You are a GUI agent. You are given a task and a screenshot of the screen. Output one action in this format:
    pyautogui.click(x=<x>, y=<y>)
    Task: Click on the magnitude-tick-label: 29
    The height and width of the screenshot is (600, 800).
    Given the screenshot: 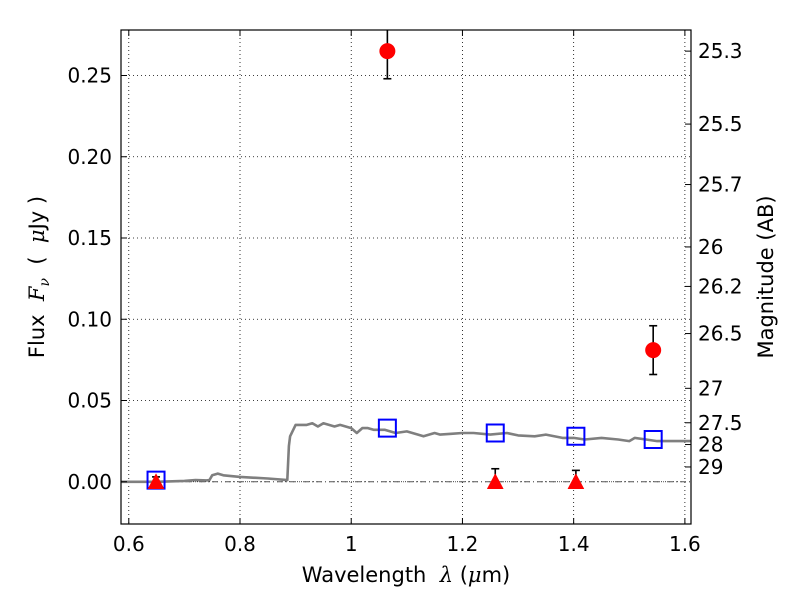 What is the action you would take?
    pyautogui.click(x=710, y=467)
    